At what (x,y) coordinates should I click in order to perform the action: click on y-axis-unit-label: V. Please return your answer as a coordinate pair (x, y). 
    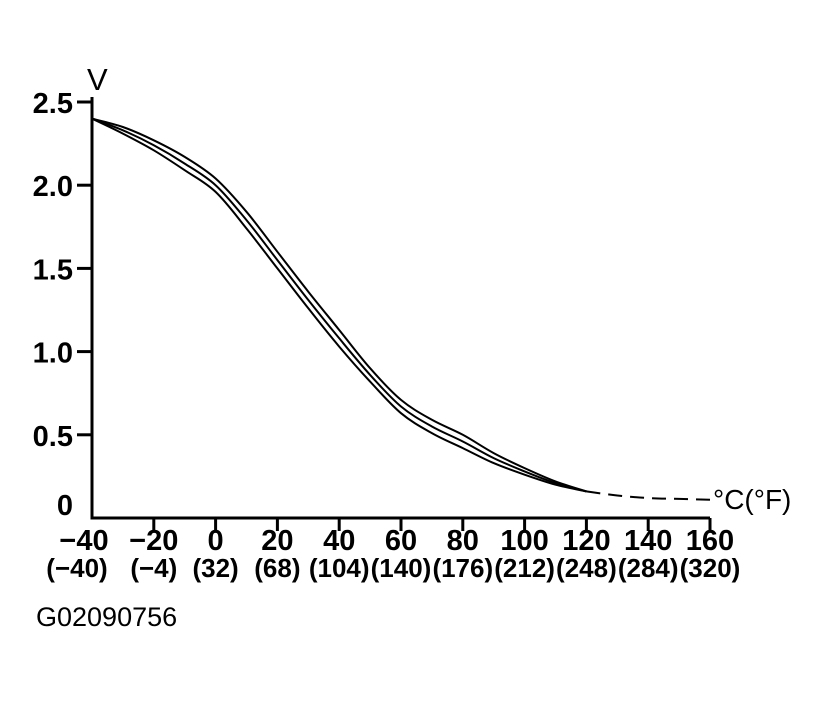
    Looking at the image, I should click on (97, 79).